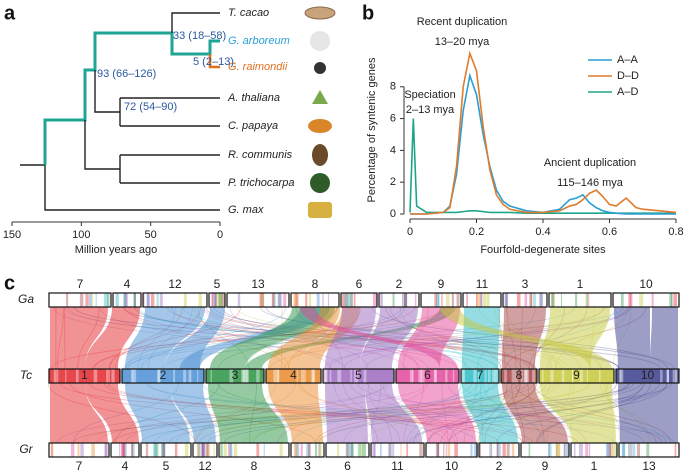 Image resolution: width=685 pixels, height=470 pixels. What do you see at coordinates (131, 98) in the screenshot?
I see `branch-highlight` at bounding box center [131, 98].